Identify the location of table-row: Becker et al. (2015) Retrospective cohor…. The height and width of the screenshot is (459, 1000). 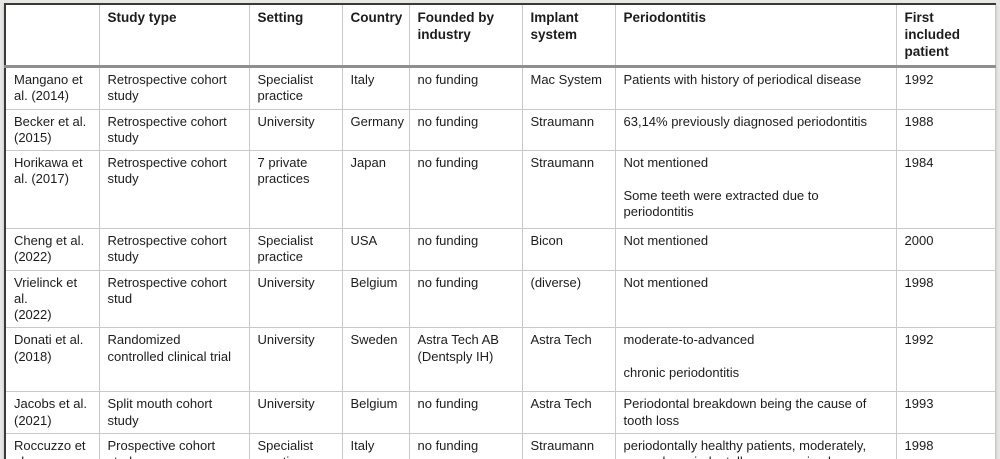
(500, 130).